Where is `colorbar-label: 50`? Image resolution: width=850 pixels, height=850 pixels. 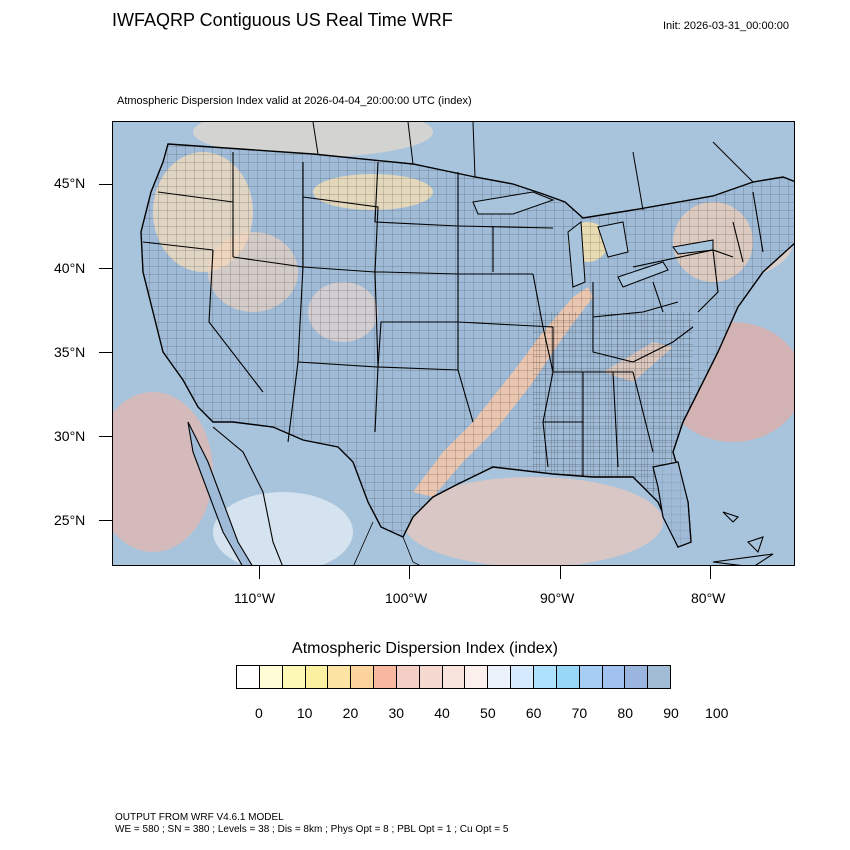
colorbar-label: 50 is located at coordinates (488, 713).